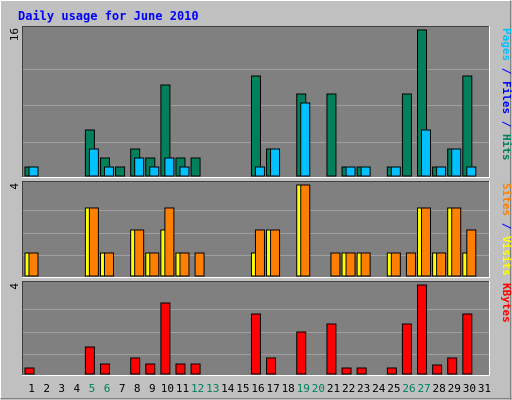 The height and width of the screenshot is (400, 512). What do you see at coordinates (439, 388) in the screenshot?
I see `day-label: 28` at bounding box center [439, 388].